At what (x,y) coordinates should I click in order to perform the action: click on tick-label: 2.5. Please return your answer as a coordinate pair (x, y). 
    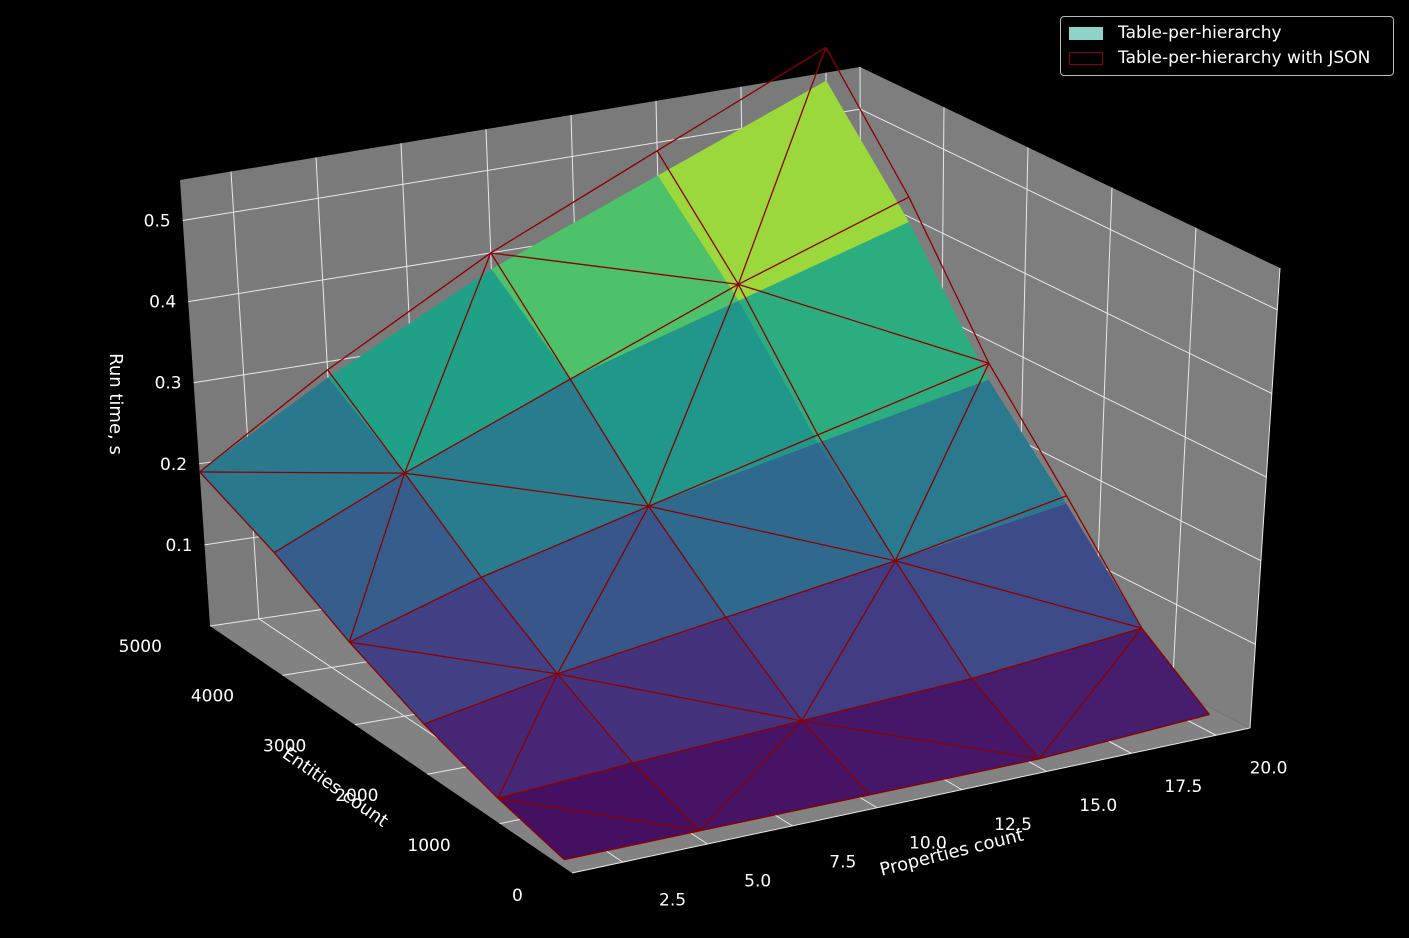
    Looking at the image, I should click on (672, 900).